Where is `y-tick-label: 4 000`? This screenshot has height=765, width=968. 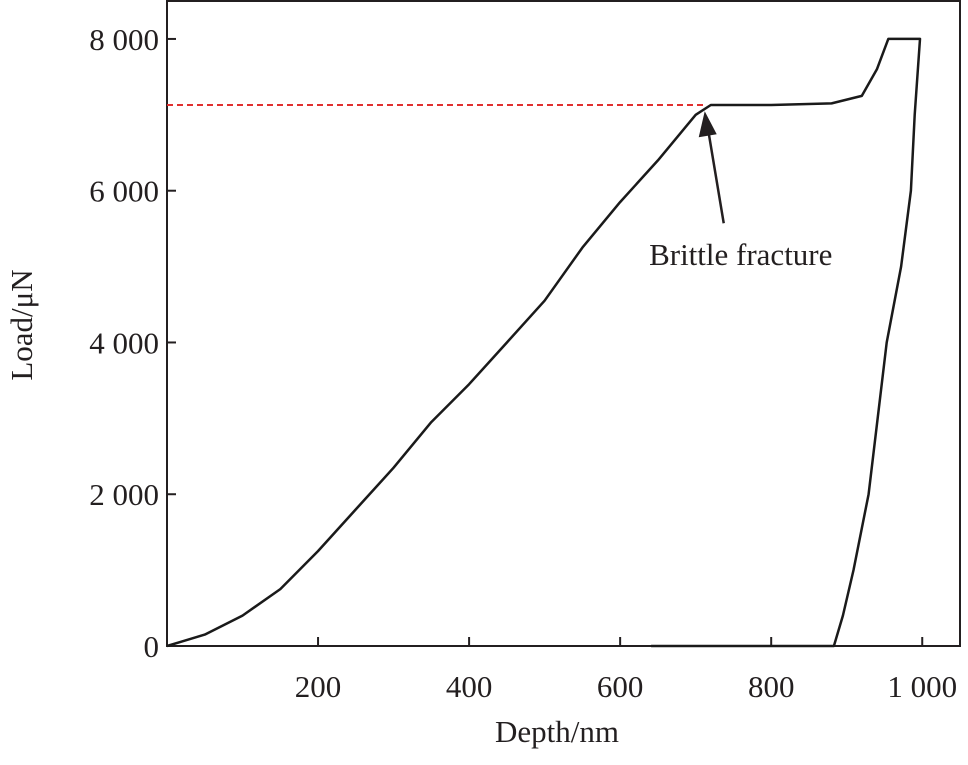
y-tick-label: 4 000 is located at coordinates (124, 342).